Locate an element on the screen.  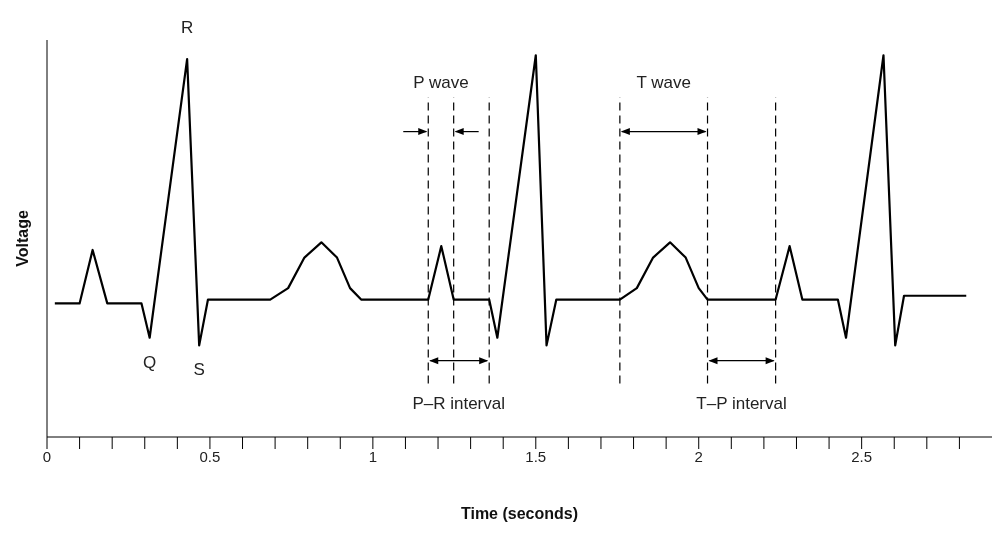
x-tick-label: 1 is located at coordinates (373, 456).